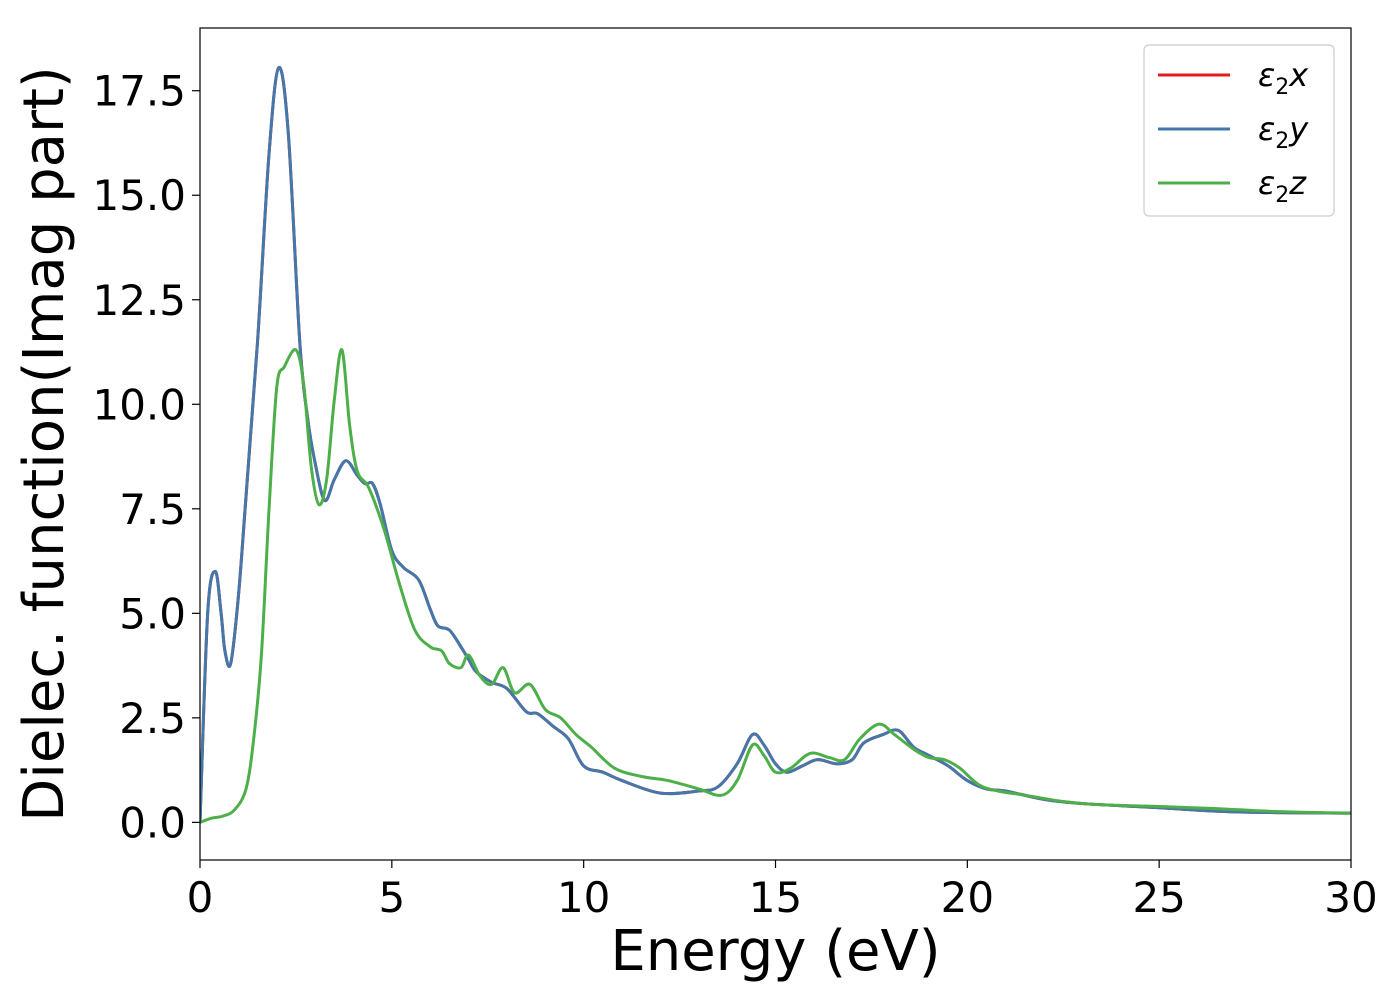 The image size is (1400, 1005). Describe the element at coordinates (139, 300) in the screenshot. I see `y-tick-label: 12.5` at that location.